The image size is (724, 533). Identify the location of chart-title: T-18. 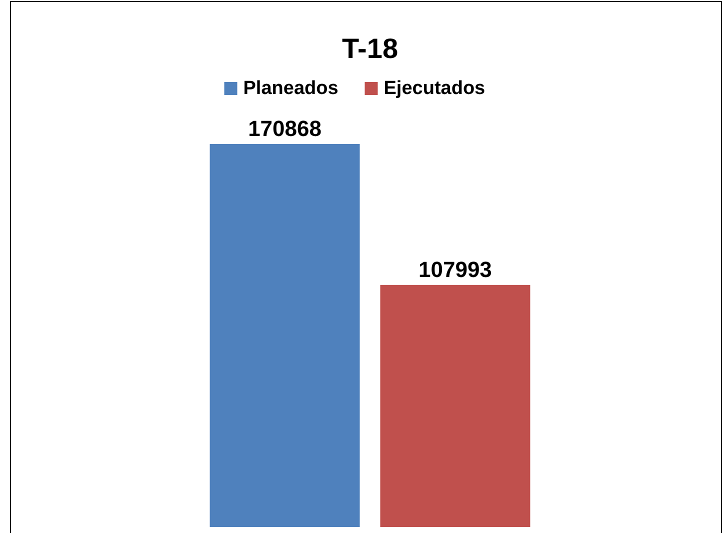
(370, 48).